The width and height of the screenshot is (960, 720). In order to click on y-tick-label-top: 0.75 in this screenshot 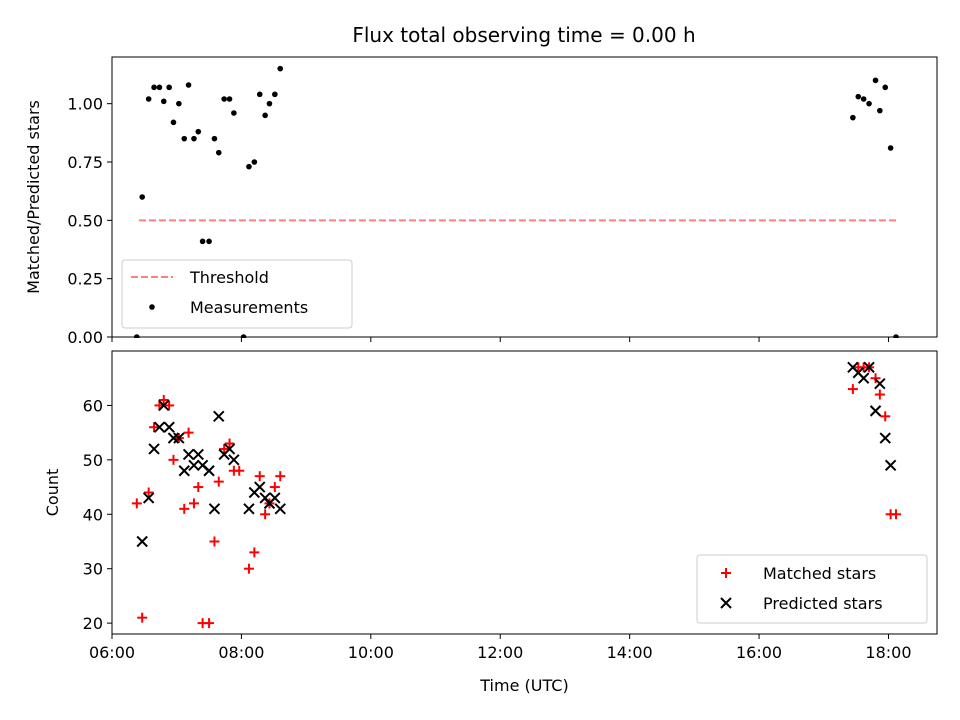, I will do `click(85, 162)`.